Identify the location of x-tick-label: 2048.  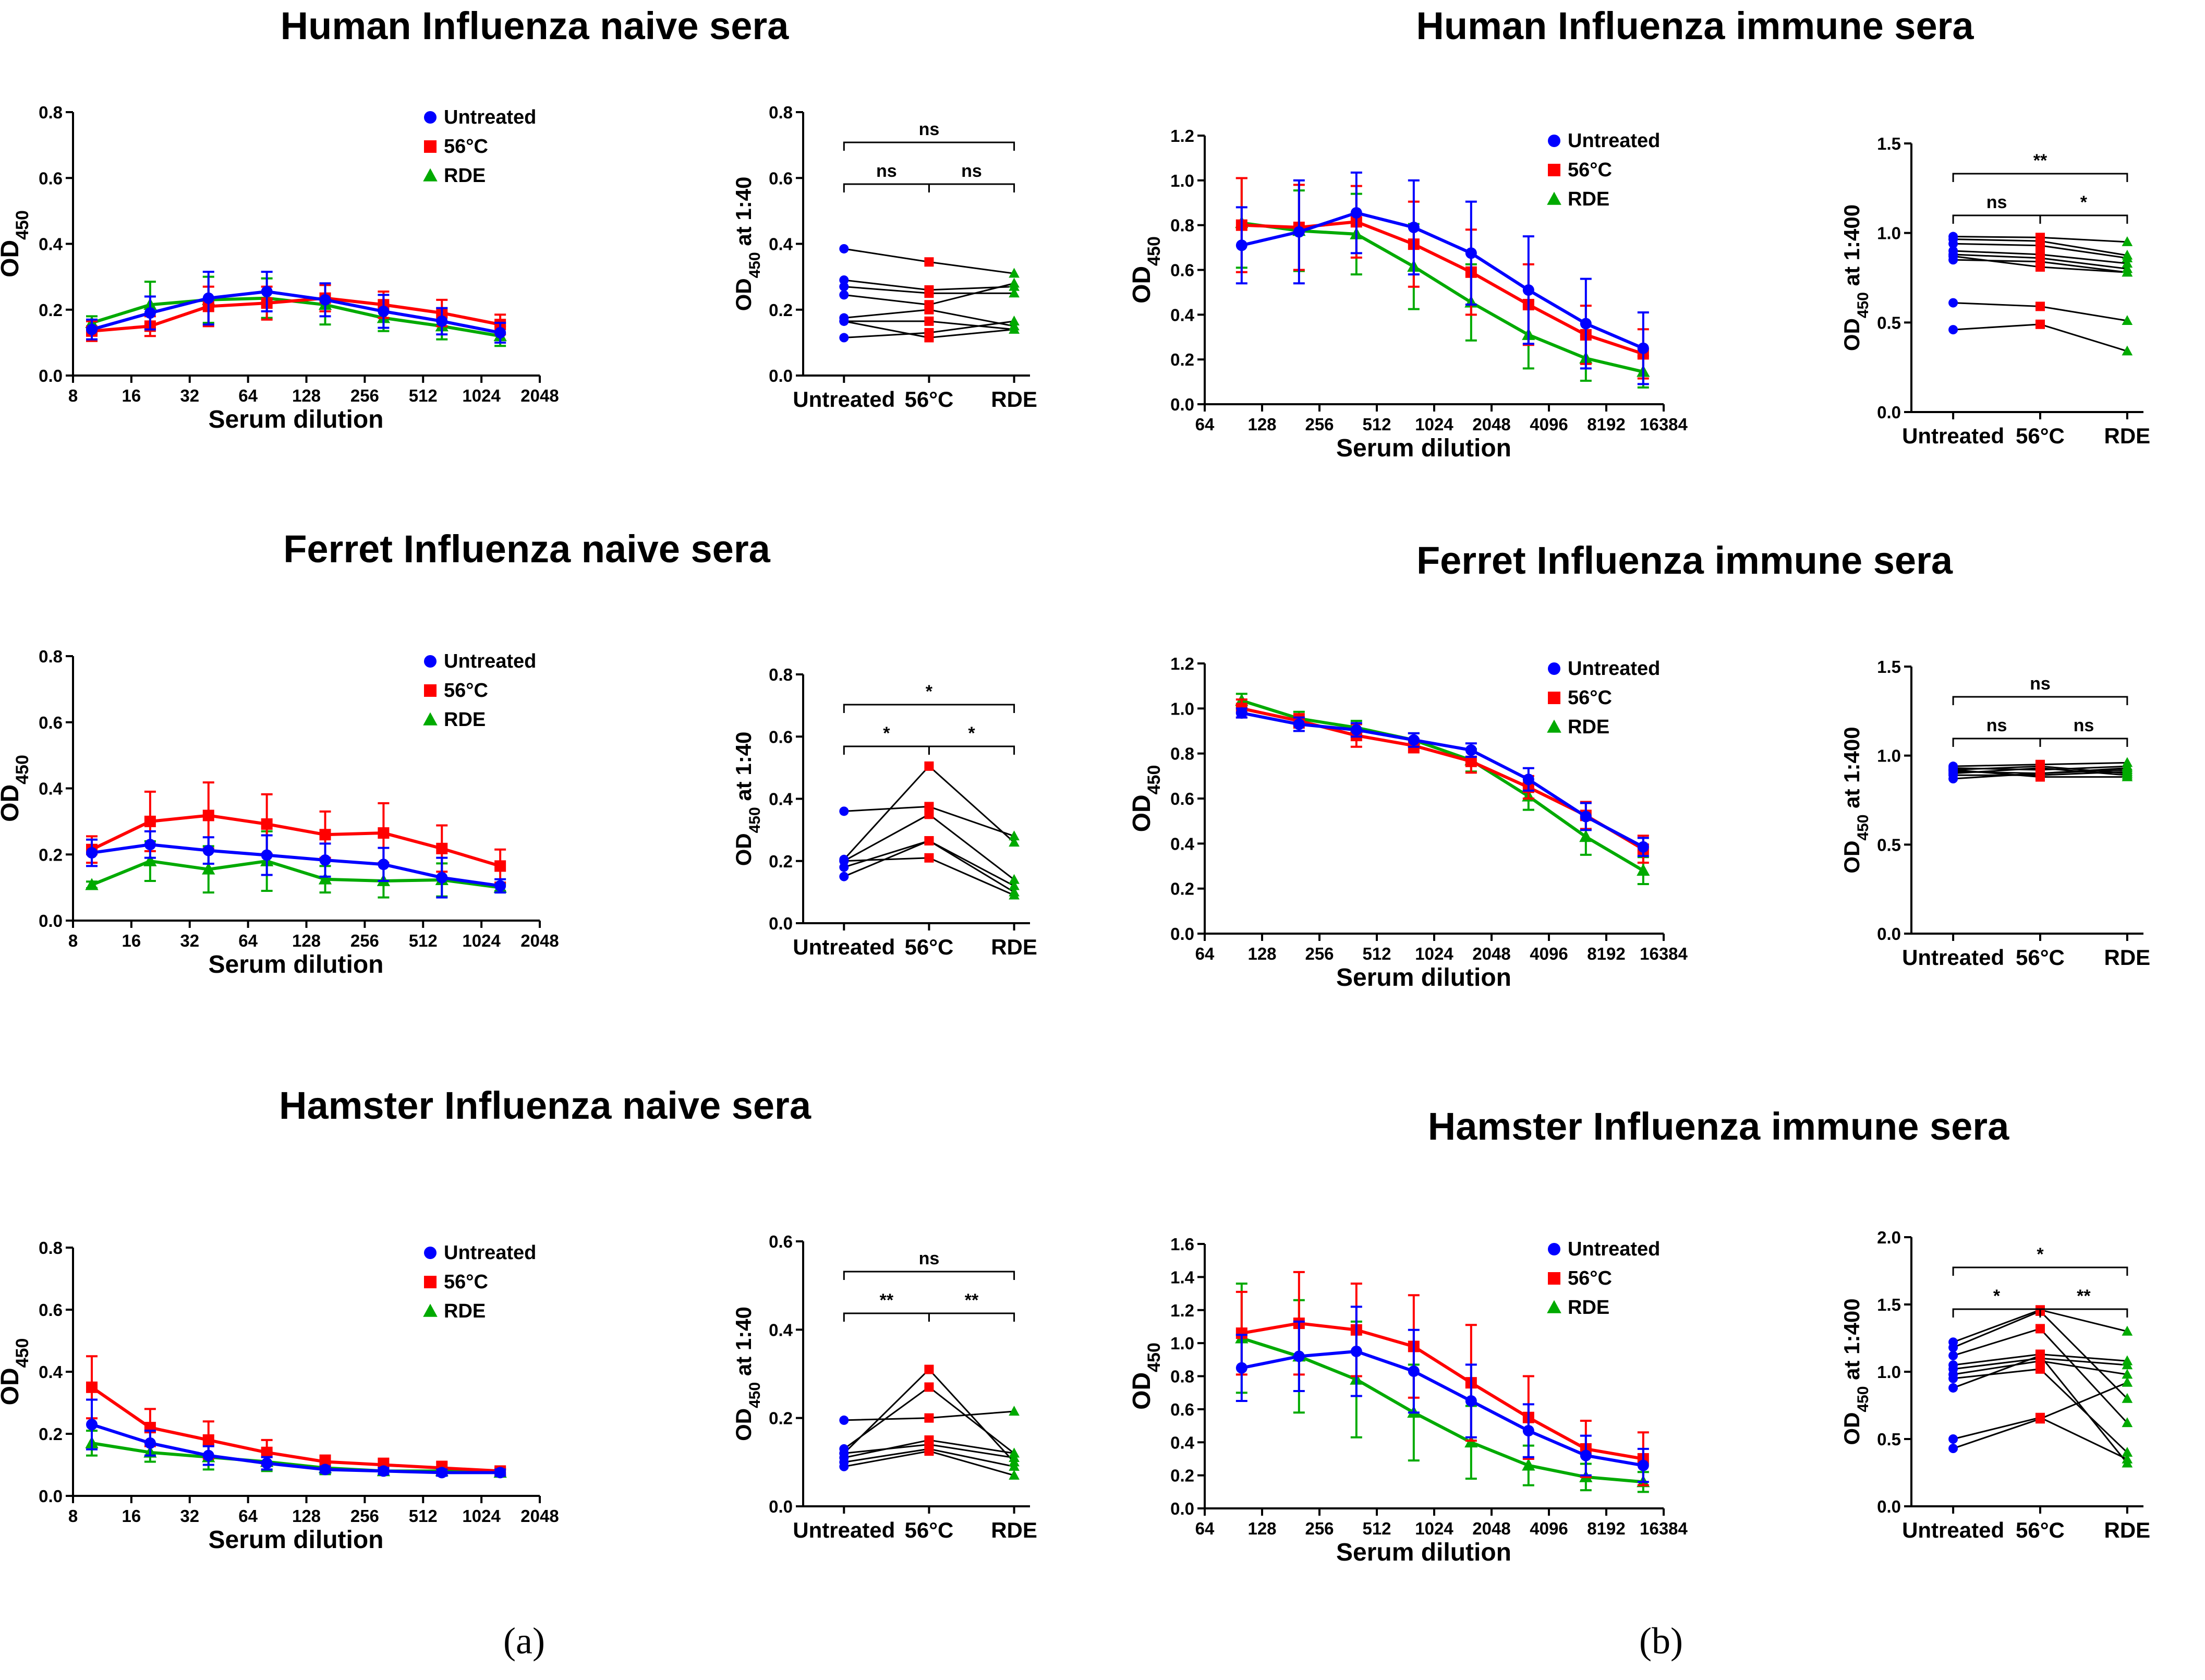
(1491, 425).